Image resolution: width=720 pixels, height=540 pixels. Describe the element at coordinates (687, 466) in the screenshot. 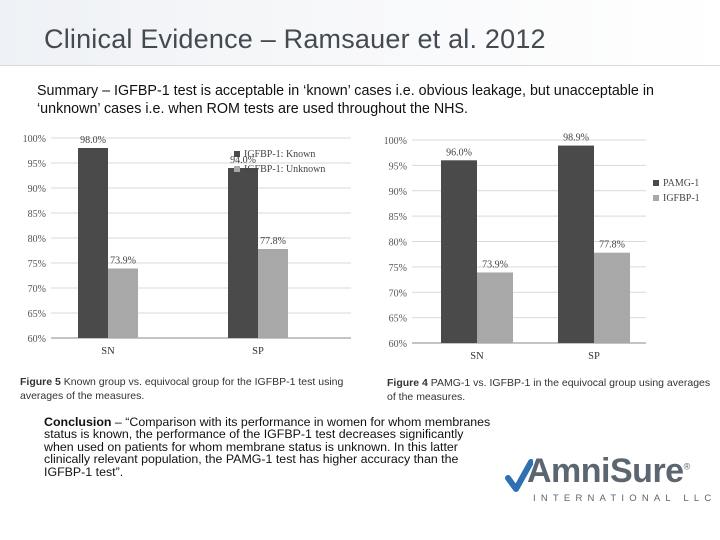

I see `amnisure-registered-mark: ®` at that location.